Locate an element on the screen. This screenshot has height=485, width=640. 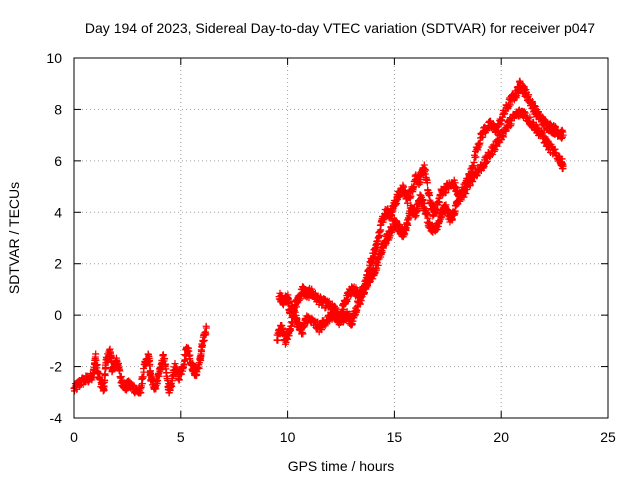
x-tick-labels: 0 5 10 15 20 25 is located at coordinates (343, 437).